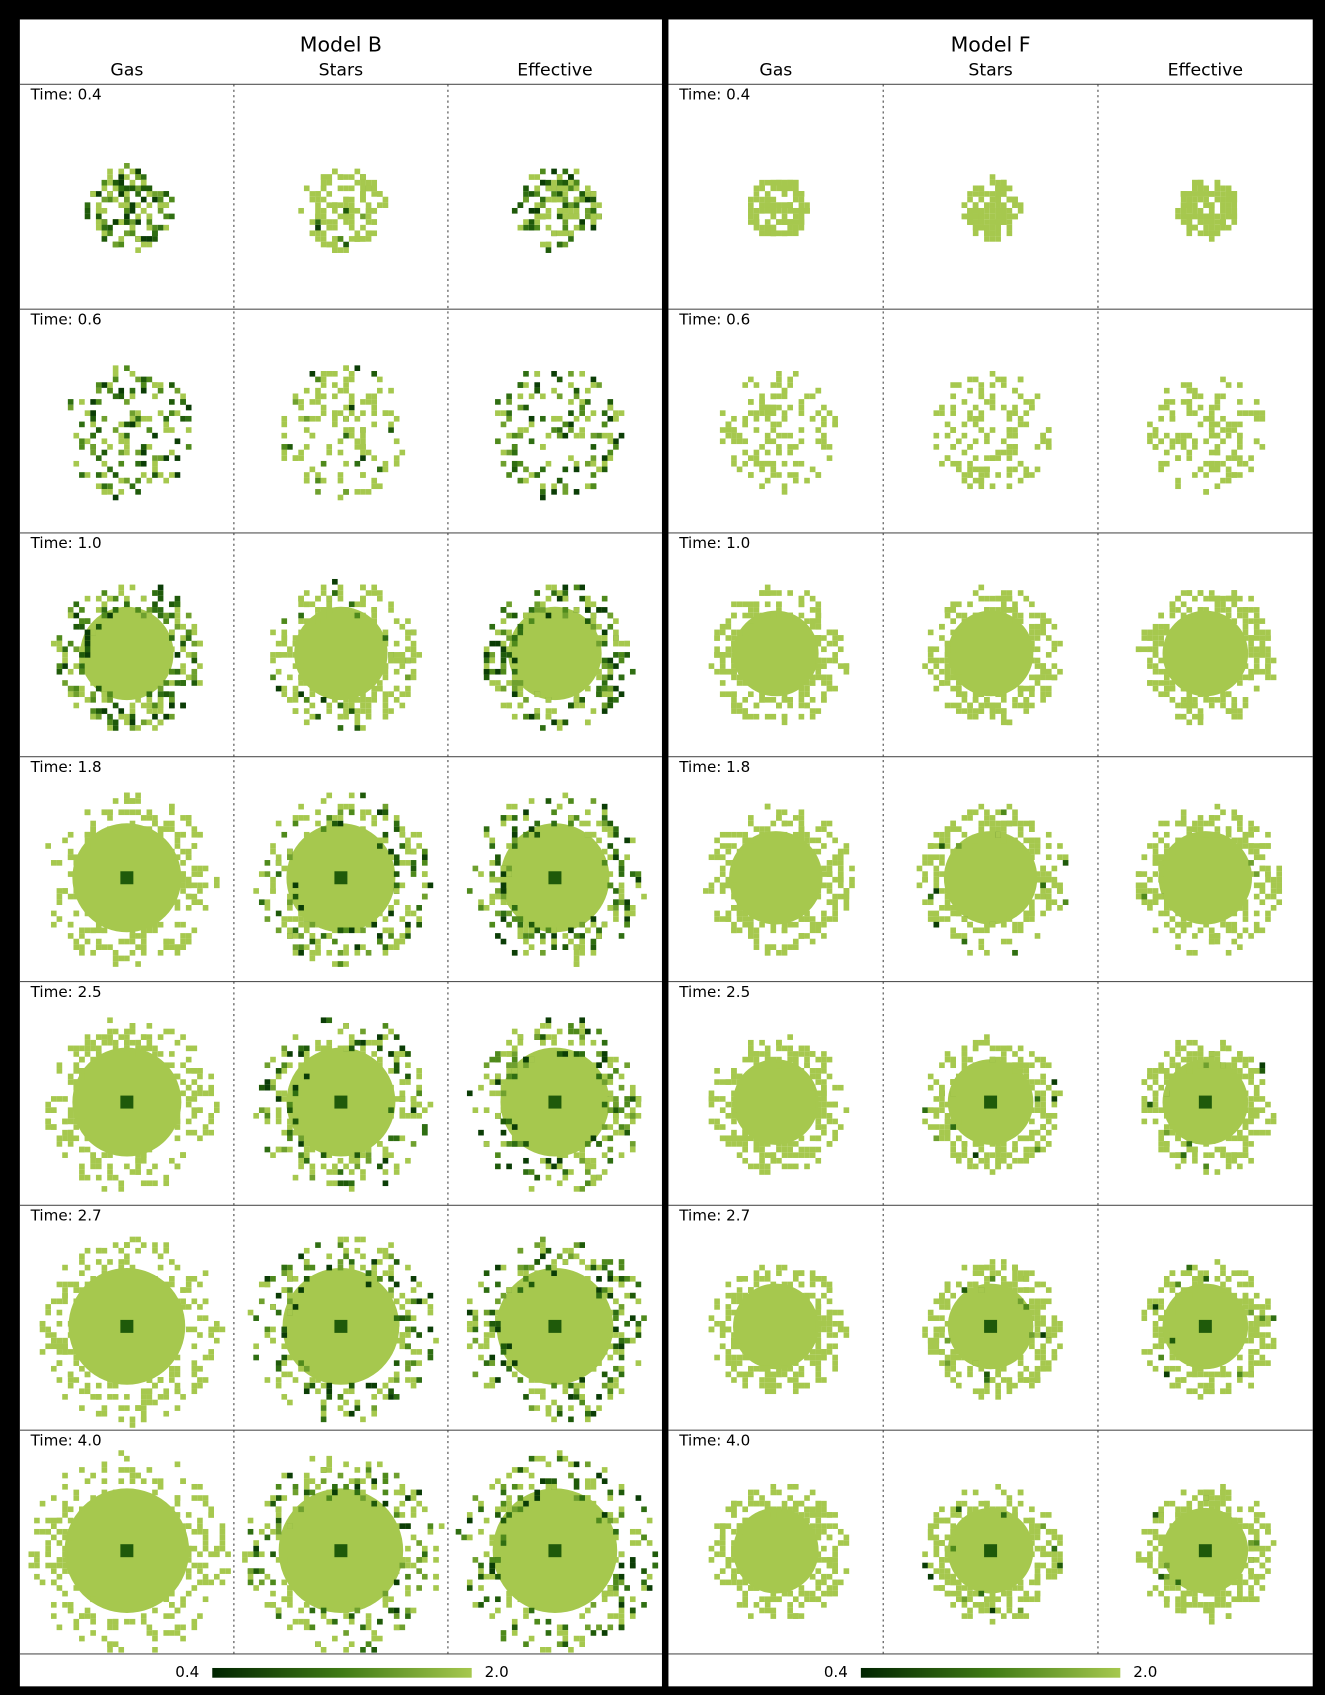  What do you see at coordinates (555, 1551) in the screenshot?
I see `map-center` at bounding box center [555, 1551].